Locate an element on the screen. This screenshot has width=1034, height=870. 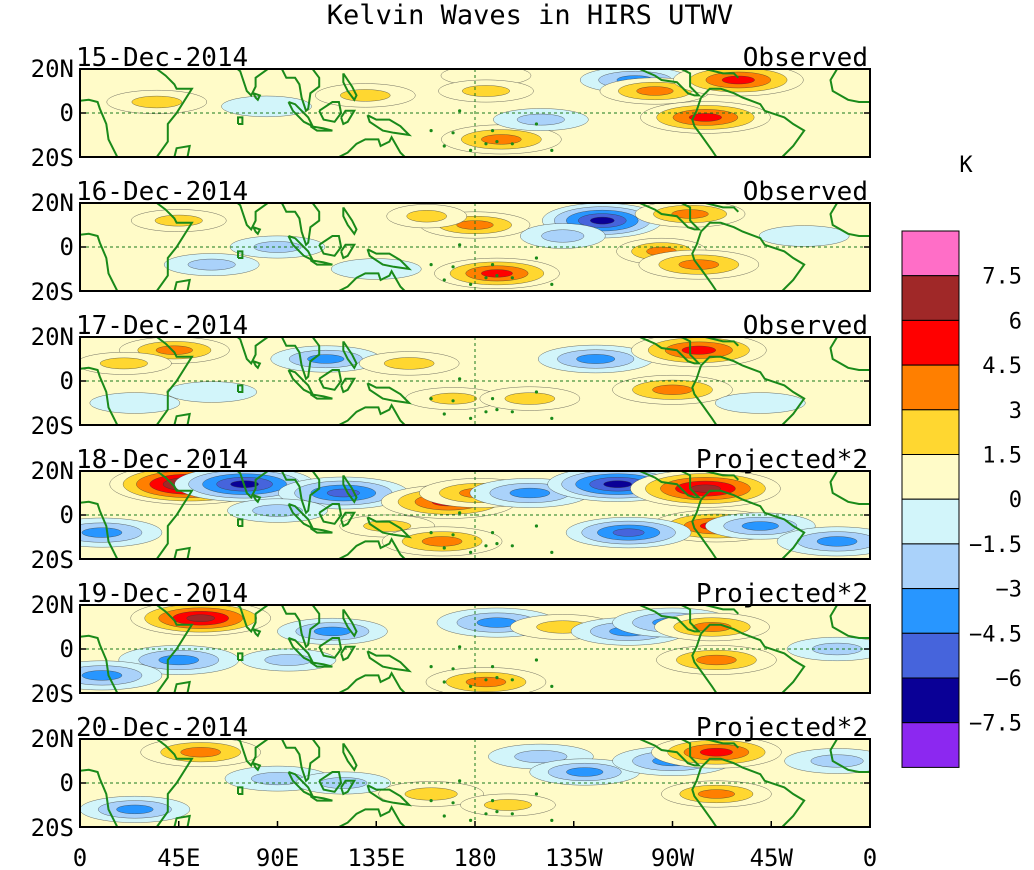
map-panel: 16-Dec-2014 Observed 20N 0 20S is located at coordinates (451, 241).